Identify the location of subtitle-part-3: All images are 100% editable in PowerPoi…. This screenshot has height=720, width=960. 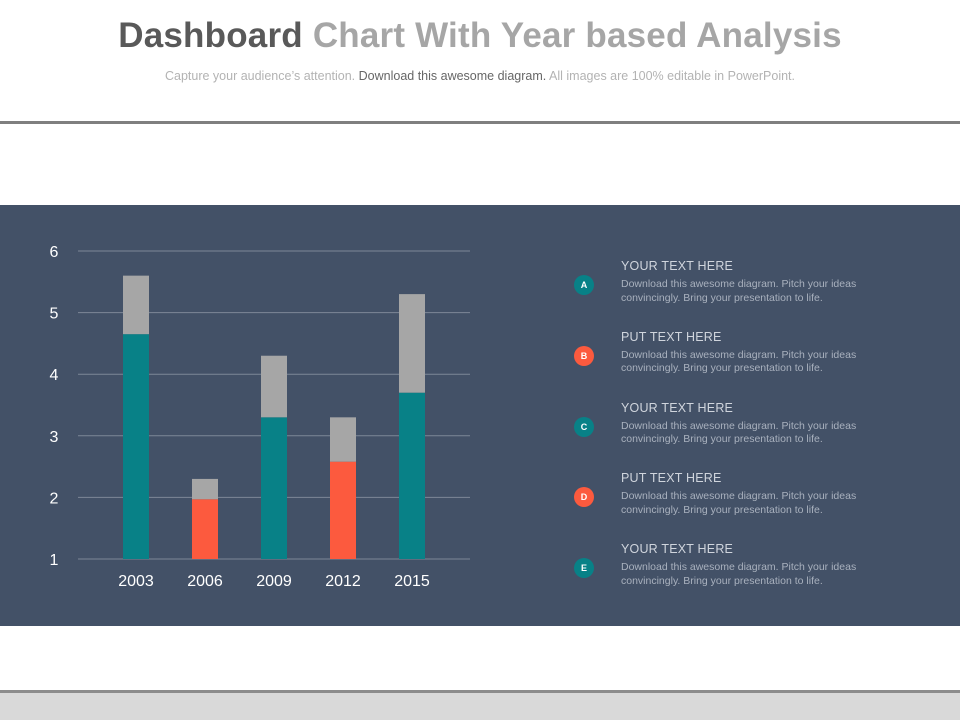
(672, 76).